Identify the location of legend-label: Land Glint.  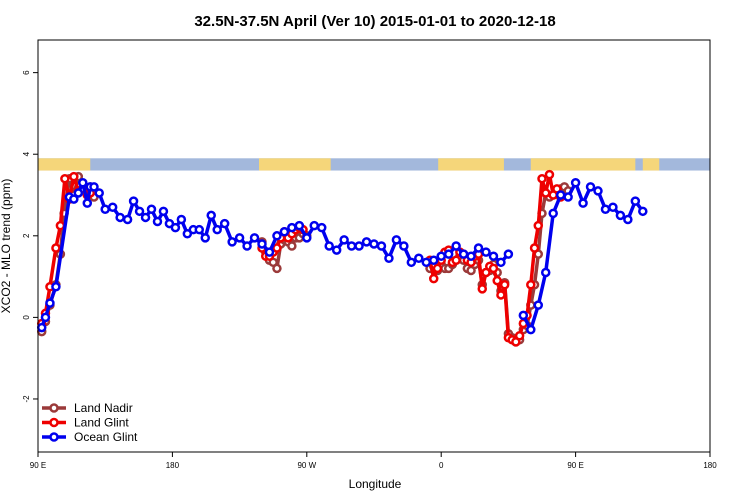
(101, 423).